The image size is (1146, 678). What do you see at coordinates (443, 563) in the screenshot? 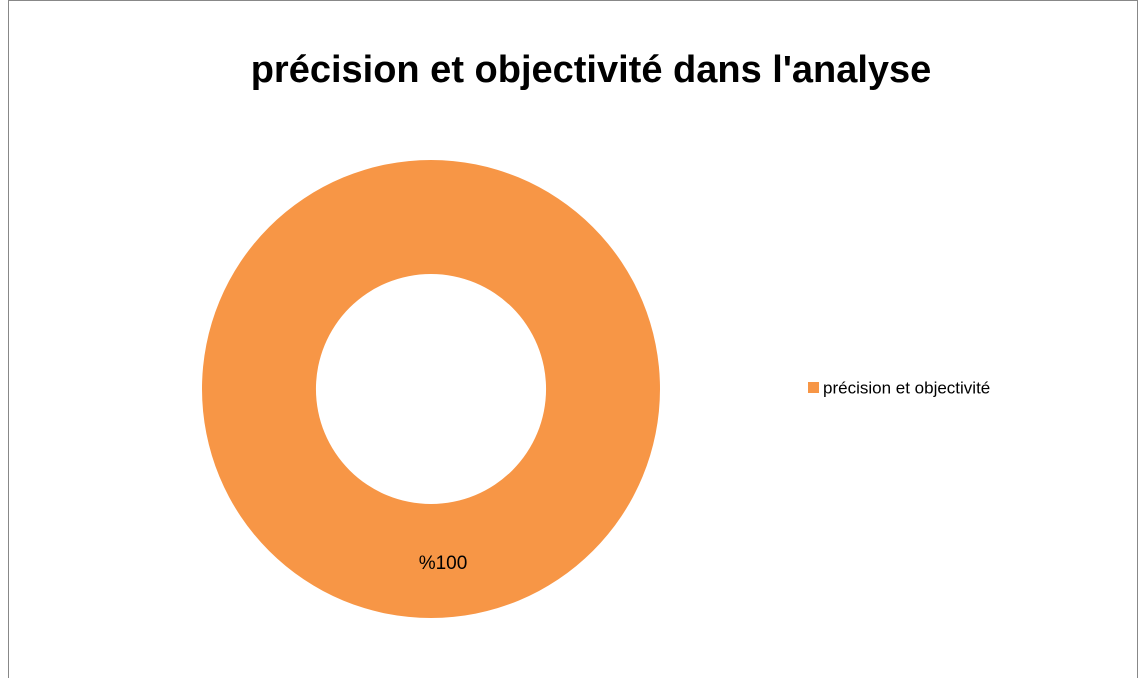
I see `data-label: %100` at bounding box center [443, 563].